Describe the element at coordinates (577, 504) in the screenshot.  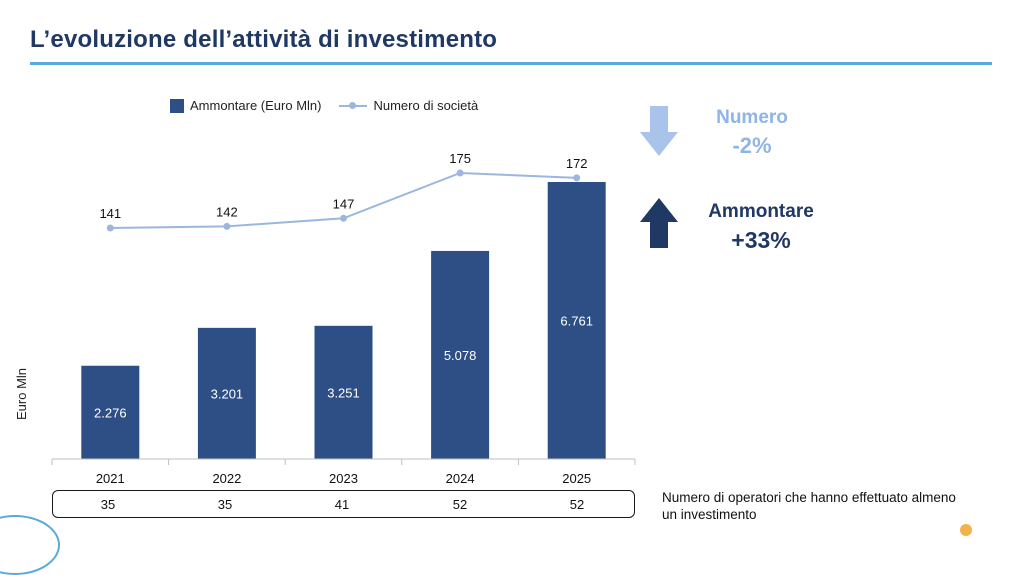
I see `operators-value-2025: 52` at that location.